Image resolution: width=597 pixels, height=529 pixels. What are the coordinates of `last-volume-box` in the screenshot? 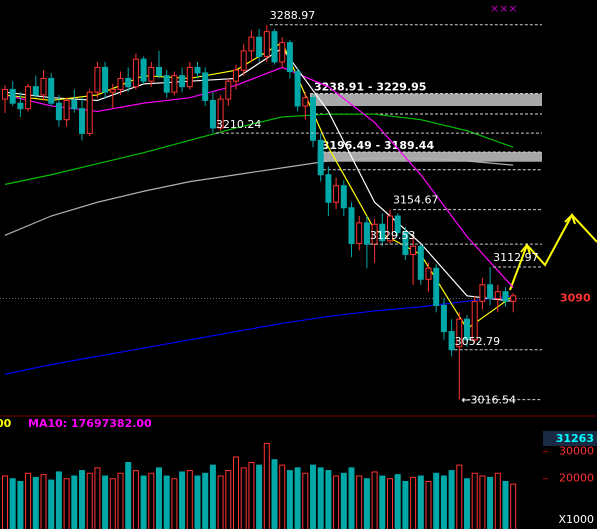 It's located at (570, 438).